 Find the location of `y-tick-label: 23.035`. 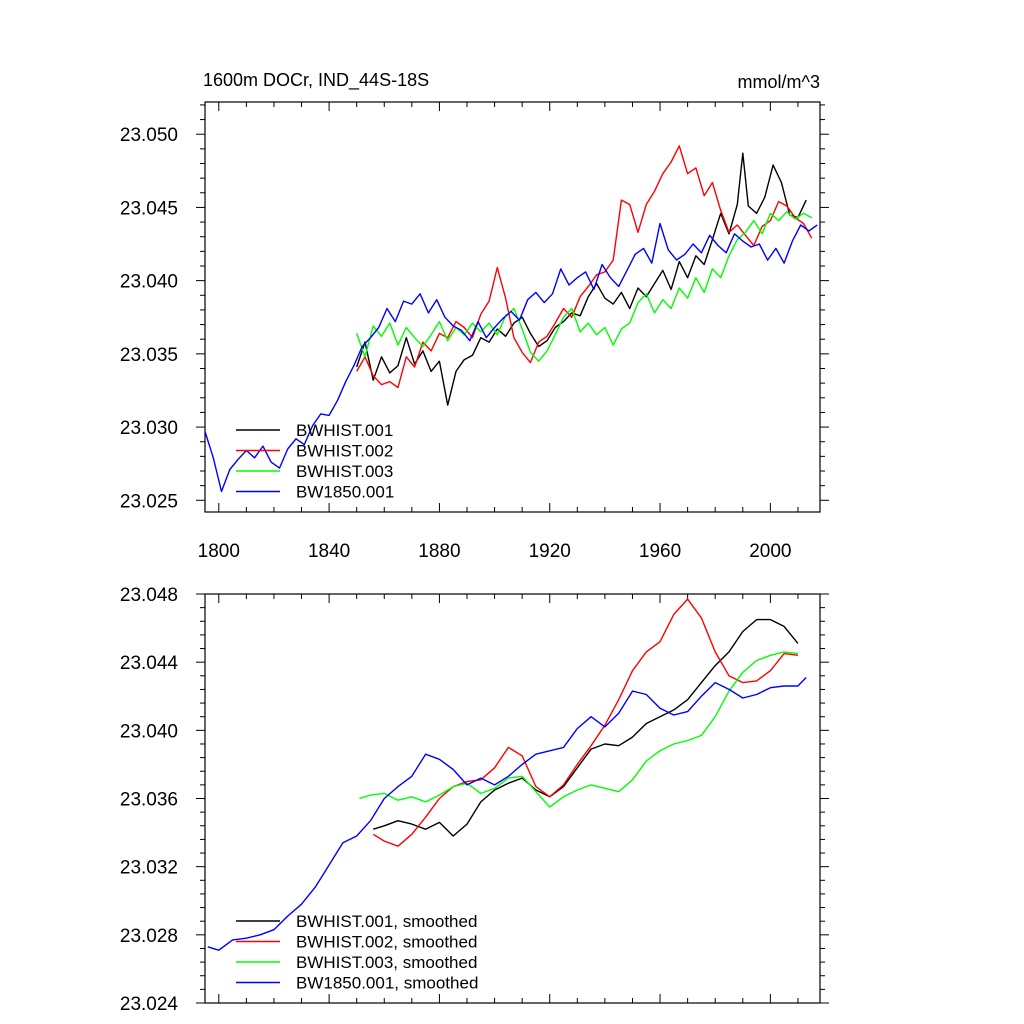

y-tick-label: 23.035 is located at coordinates (149, 355).